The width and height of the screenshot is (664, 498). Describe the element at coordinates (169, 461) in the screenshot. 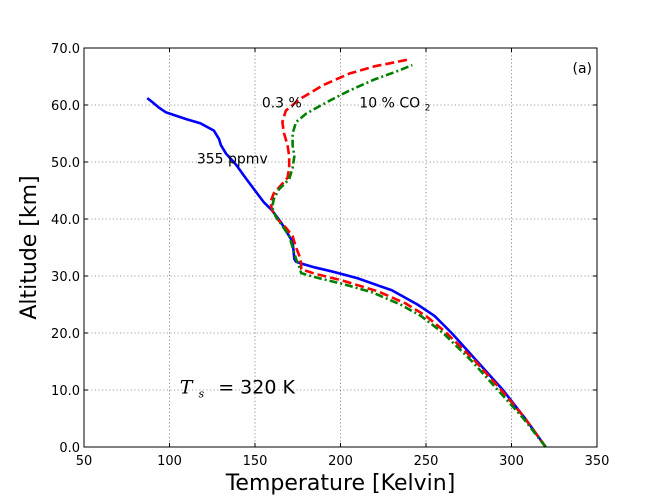

I see `x-tick-label: 100` at that location.